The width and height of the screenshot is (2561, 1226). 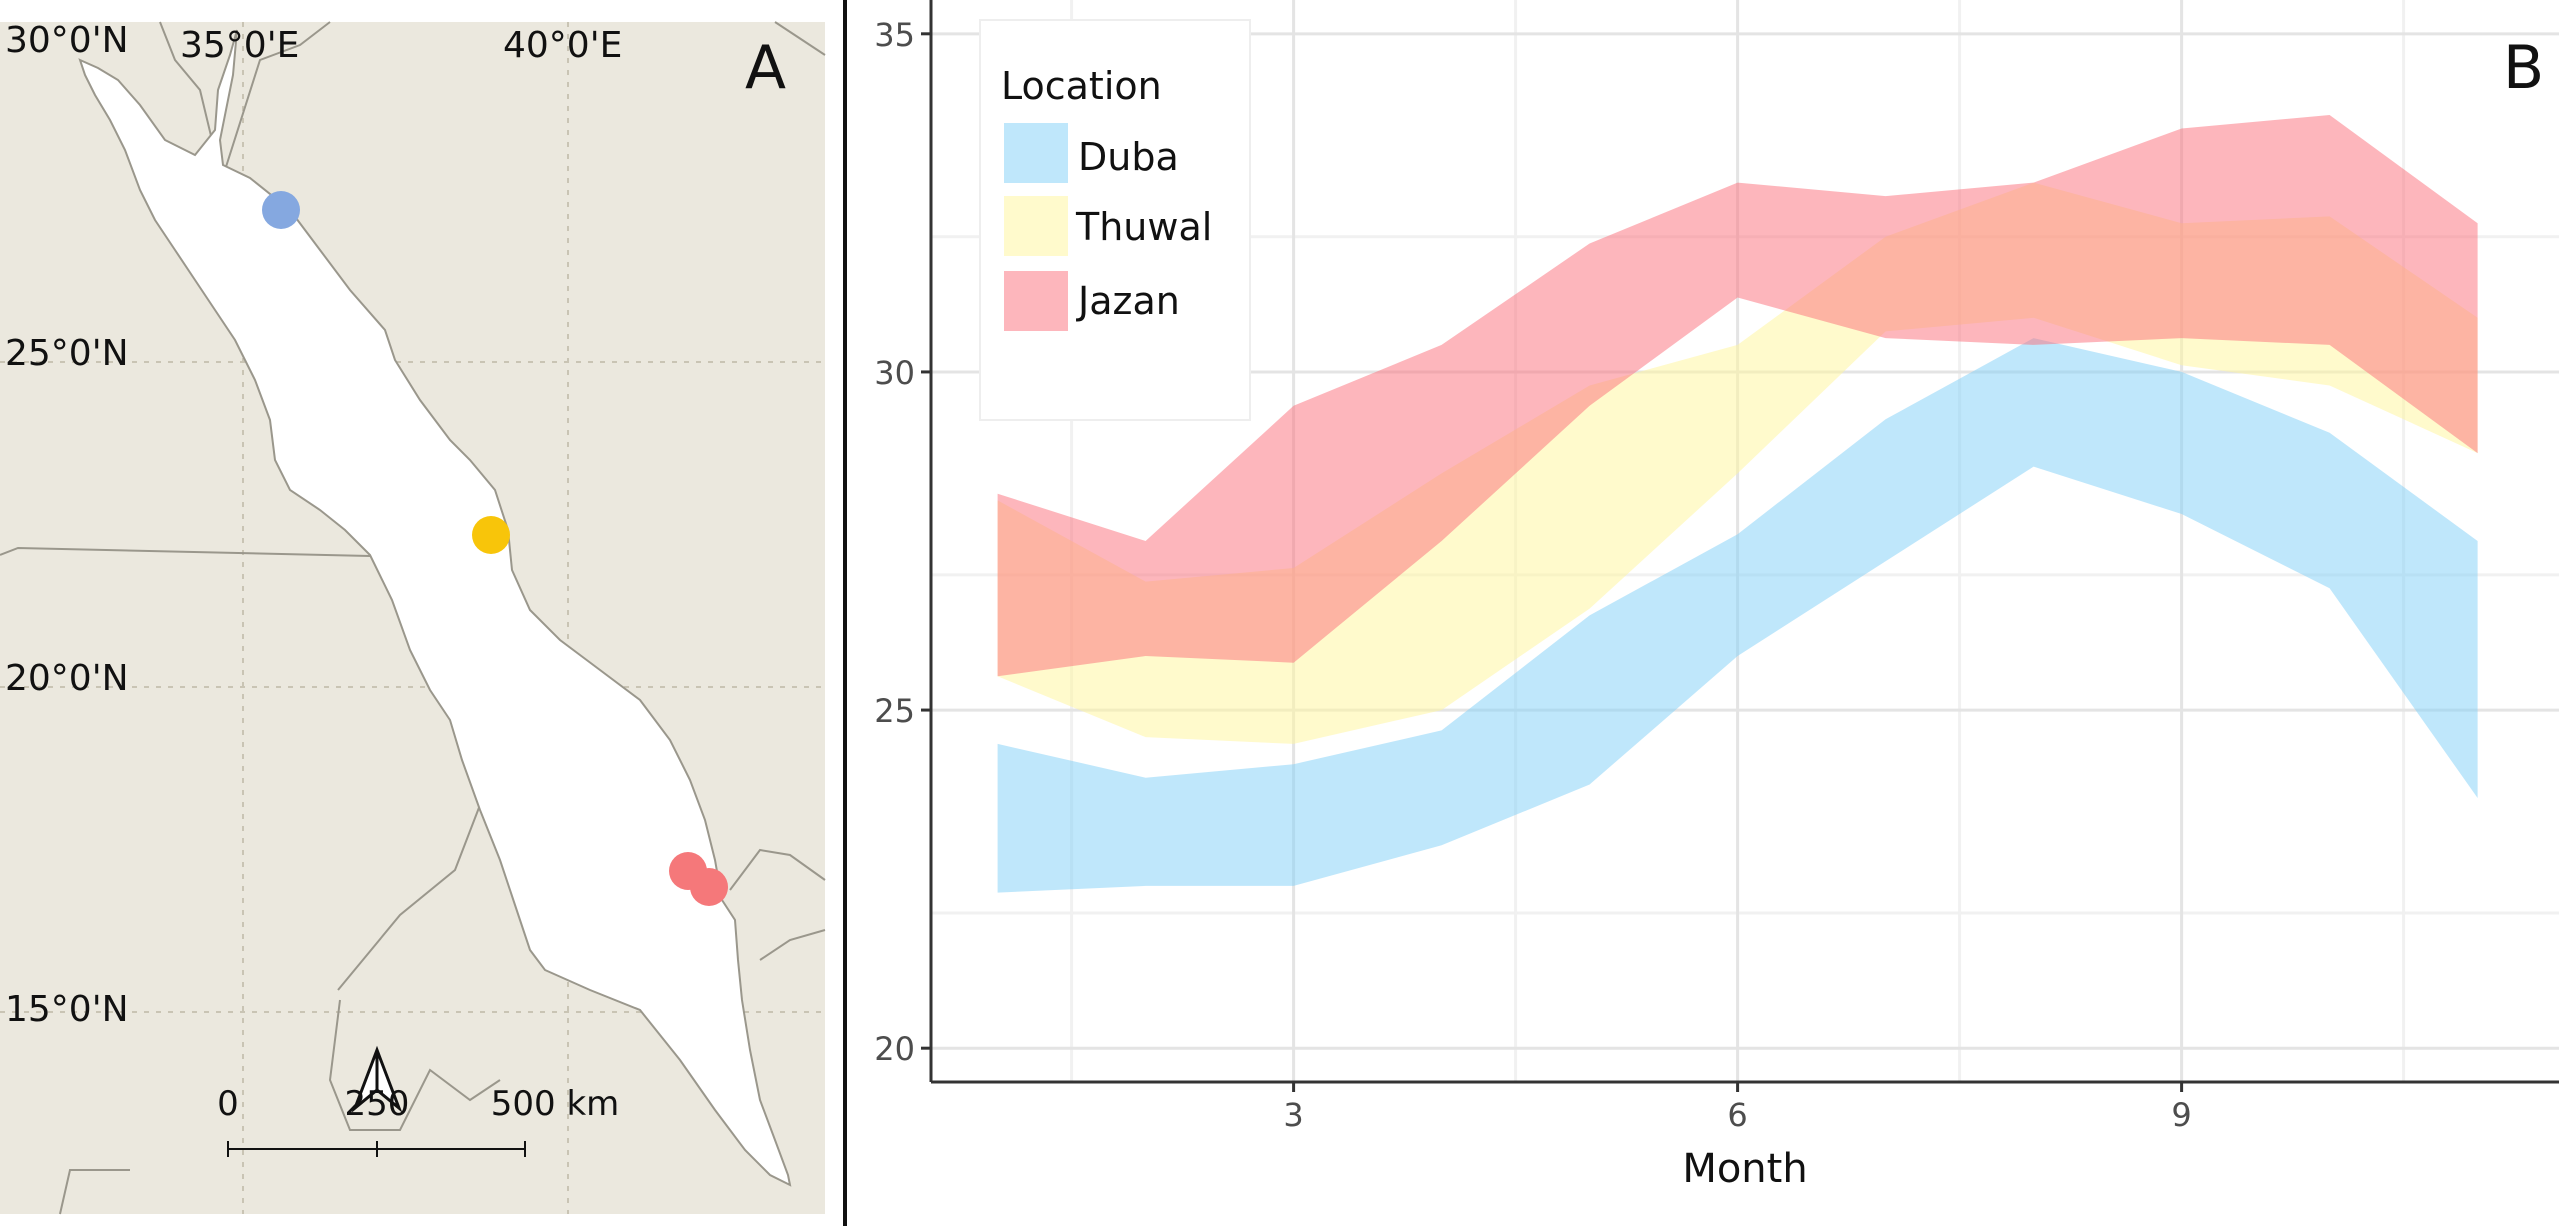 What do you see at coordinates (67, 1009) in the screenshot?
I see `lat-label-15: 15°0'N` at bounding box center [67, 1009].